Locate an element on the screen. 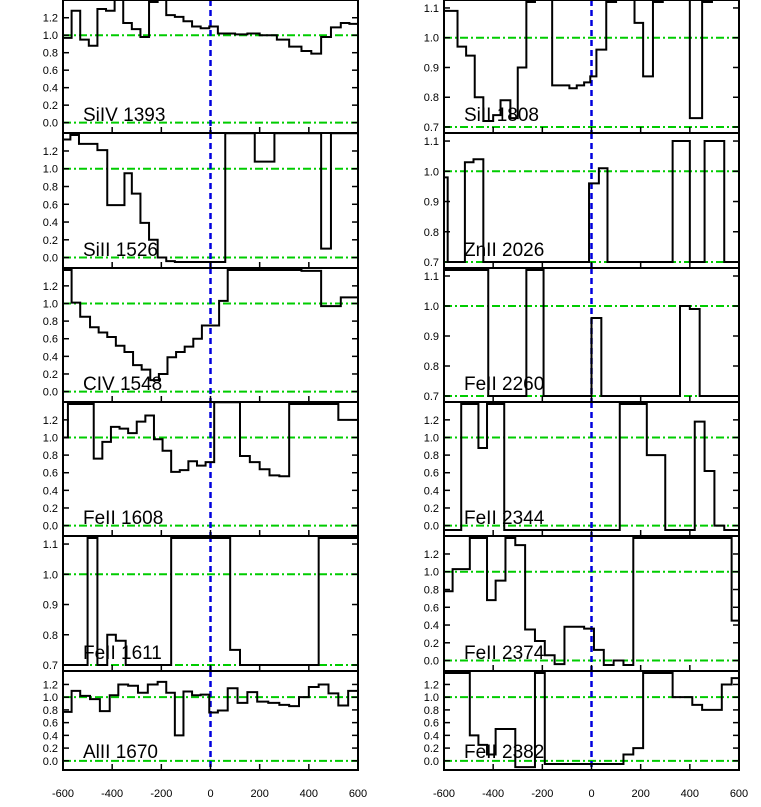 The height and width of the screenshot is (807, 761). panel-label: FeII 1608 is located at coordinates (123, 518).